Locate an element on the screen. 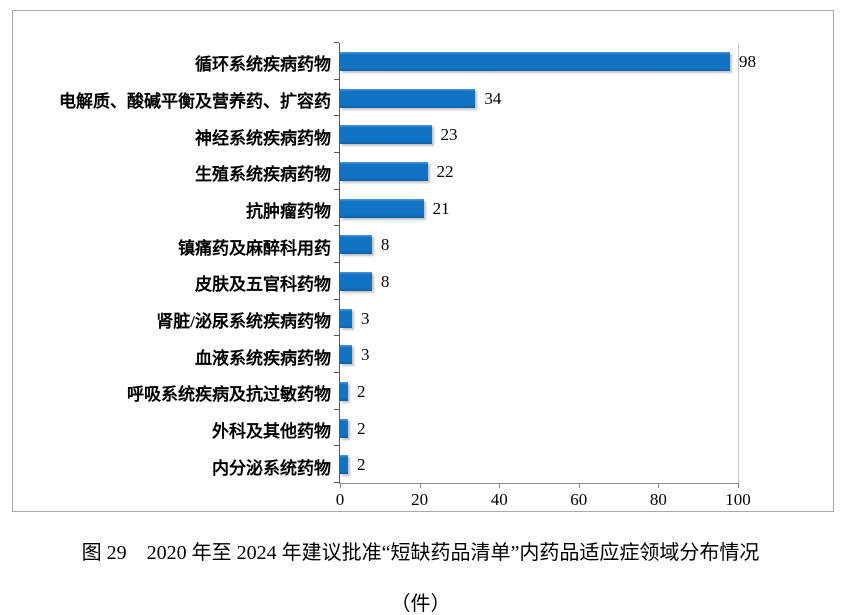  category-label-0: 循环系统疾病药物 is located at coordinates (263, 65).